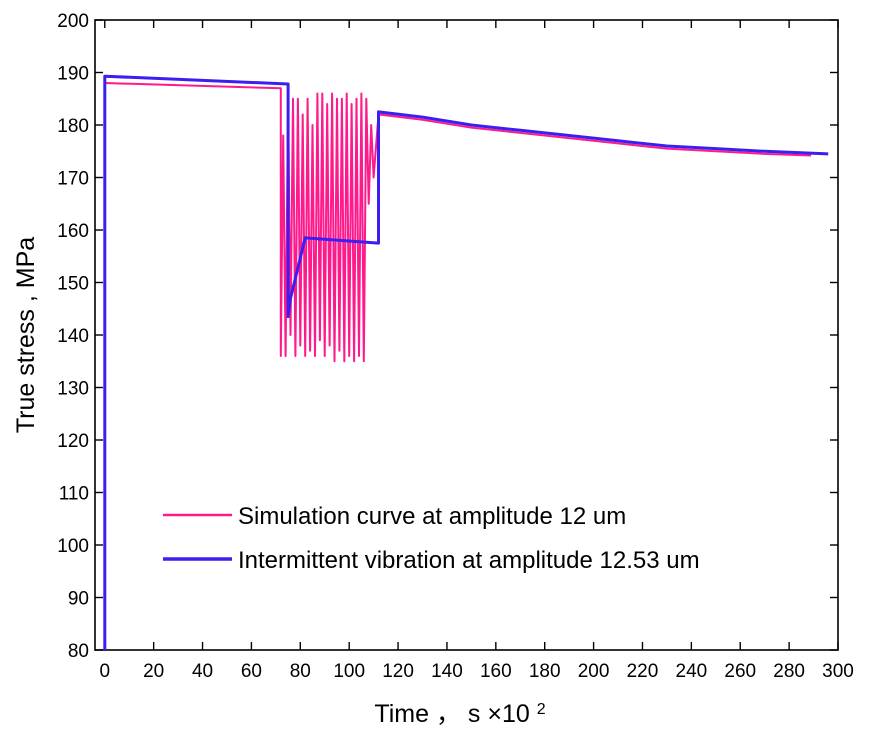 The height and width of the screenshot is (732, 869). What do you see at coordinates (789, 671) in the screenshot?
I see `x-tick-label: 280` at bounding box center [789, 671].